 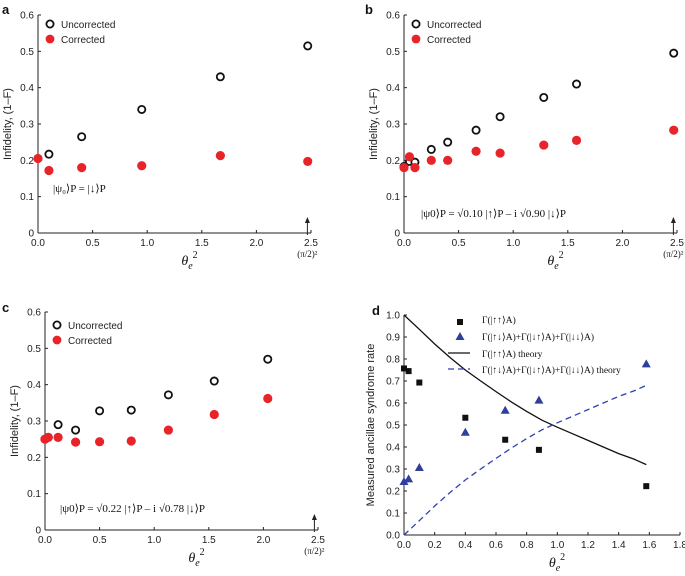 I want to click on state-label: |ψ₀⟩P = |↓⟩P, so click(x=79, y=189).